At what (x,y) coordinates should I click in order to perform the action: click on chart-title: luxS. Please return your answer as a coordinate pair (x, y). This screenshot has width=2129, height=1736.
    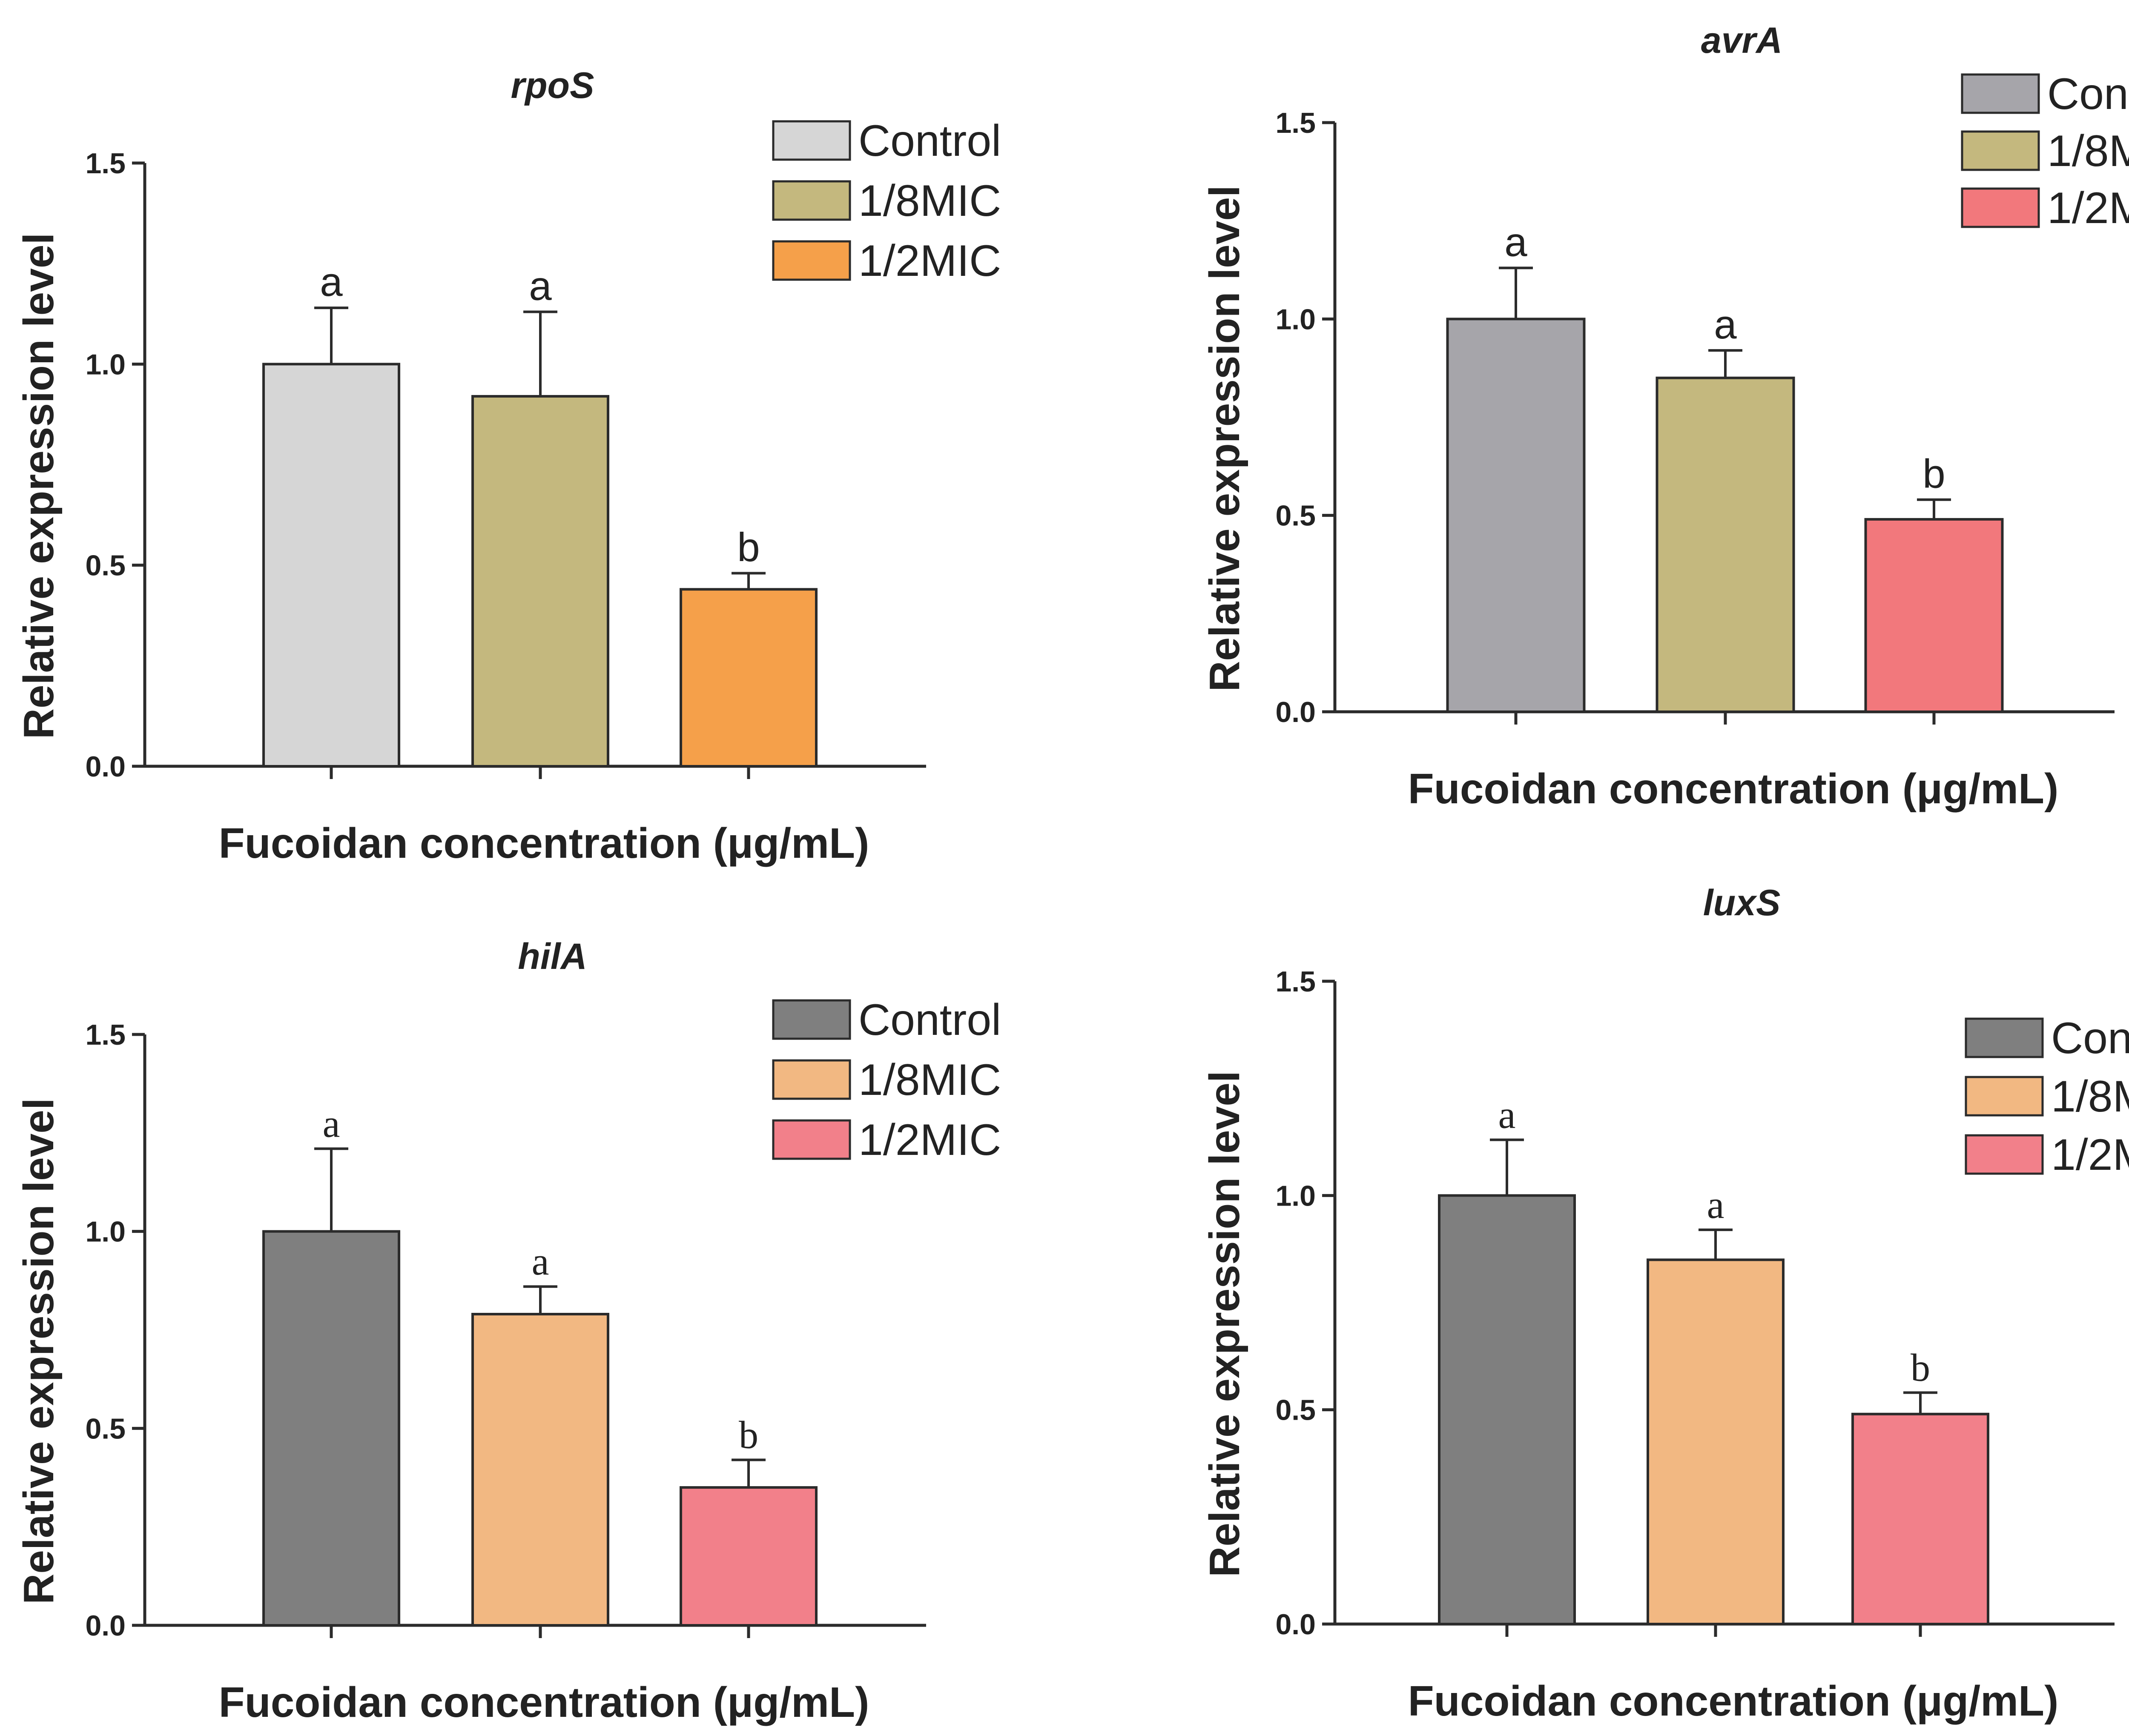
    Looking at the image, I should click on (1742, 902).